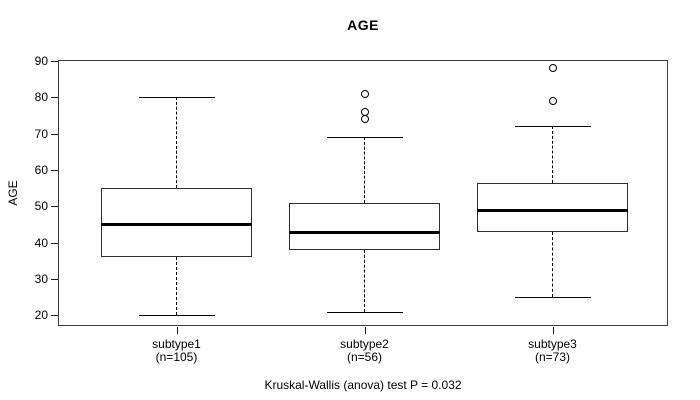  Describe the element at coordinates (41, 169) in the screenshot. I see `y-axis-tick-label: 60` at that location.